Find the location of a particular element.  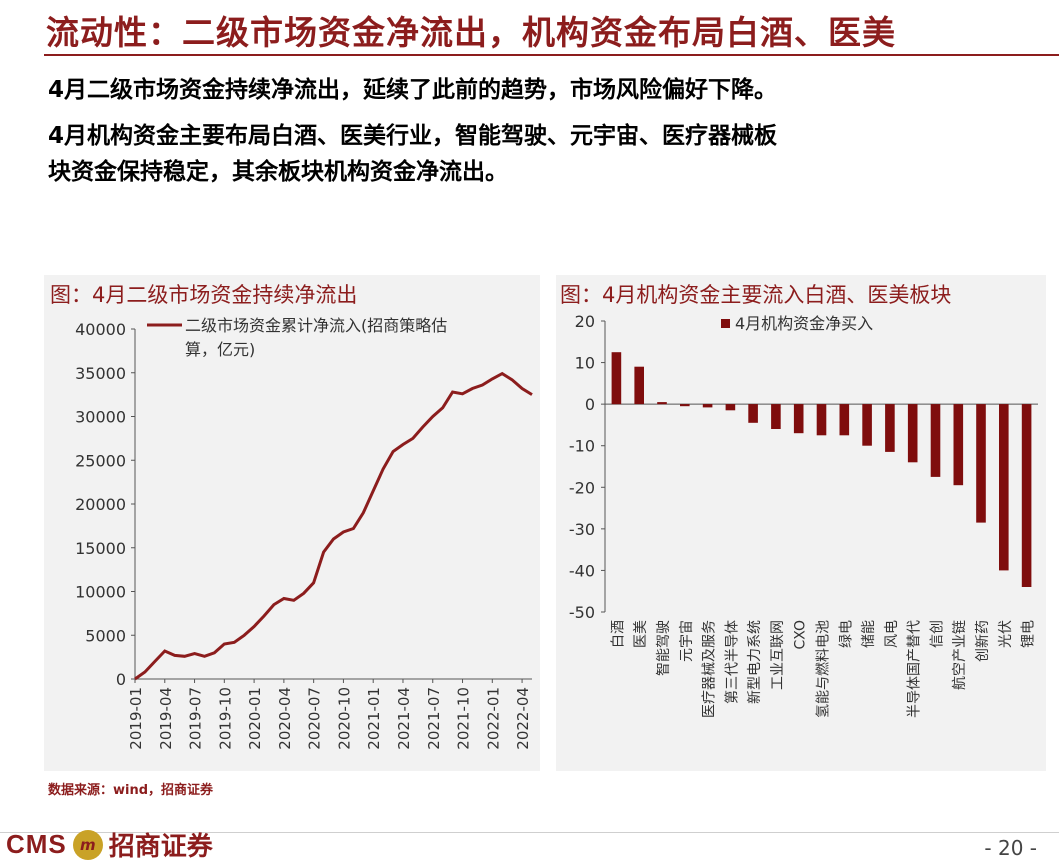

category-label: 新型电力系统 is located at coordinates (755, 662).